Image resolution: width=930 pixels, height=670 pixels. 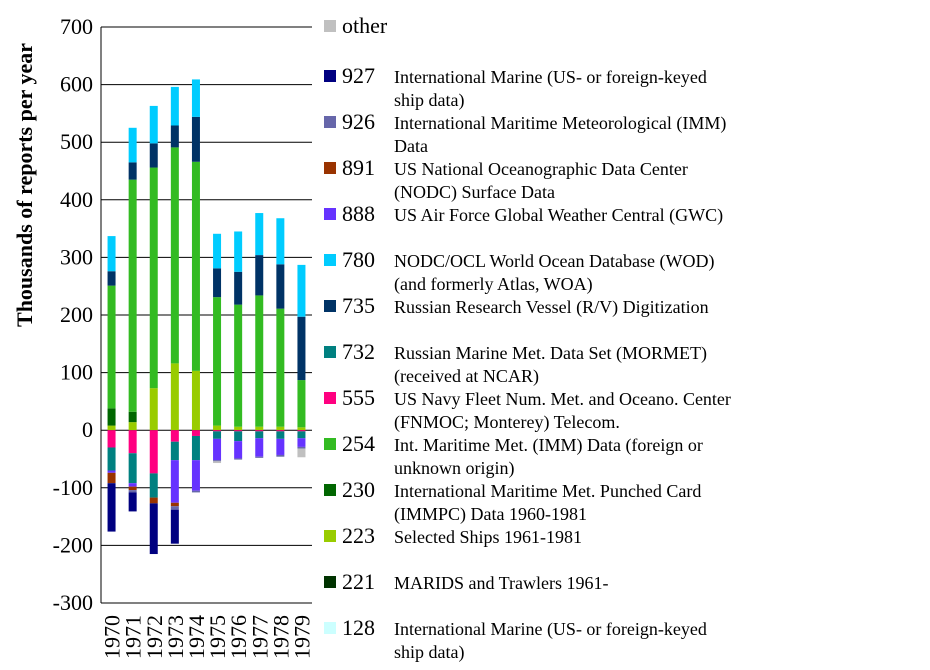 What do you see at coordinates (358, 535) in the screenshot?
I see `legend-code: 223` at bounding box center [358, 535].